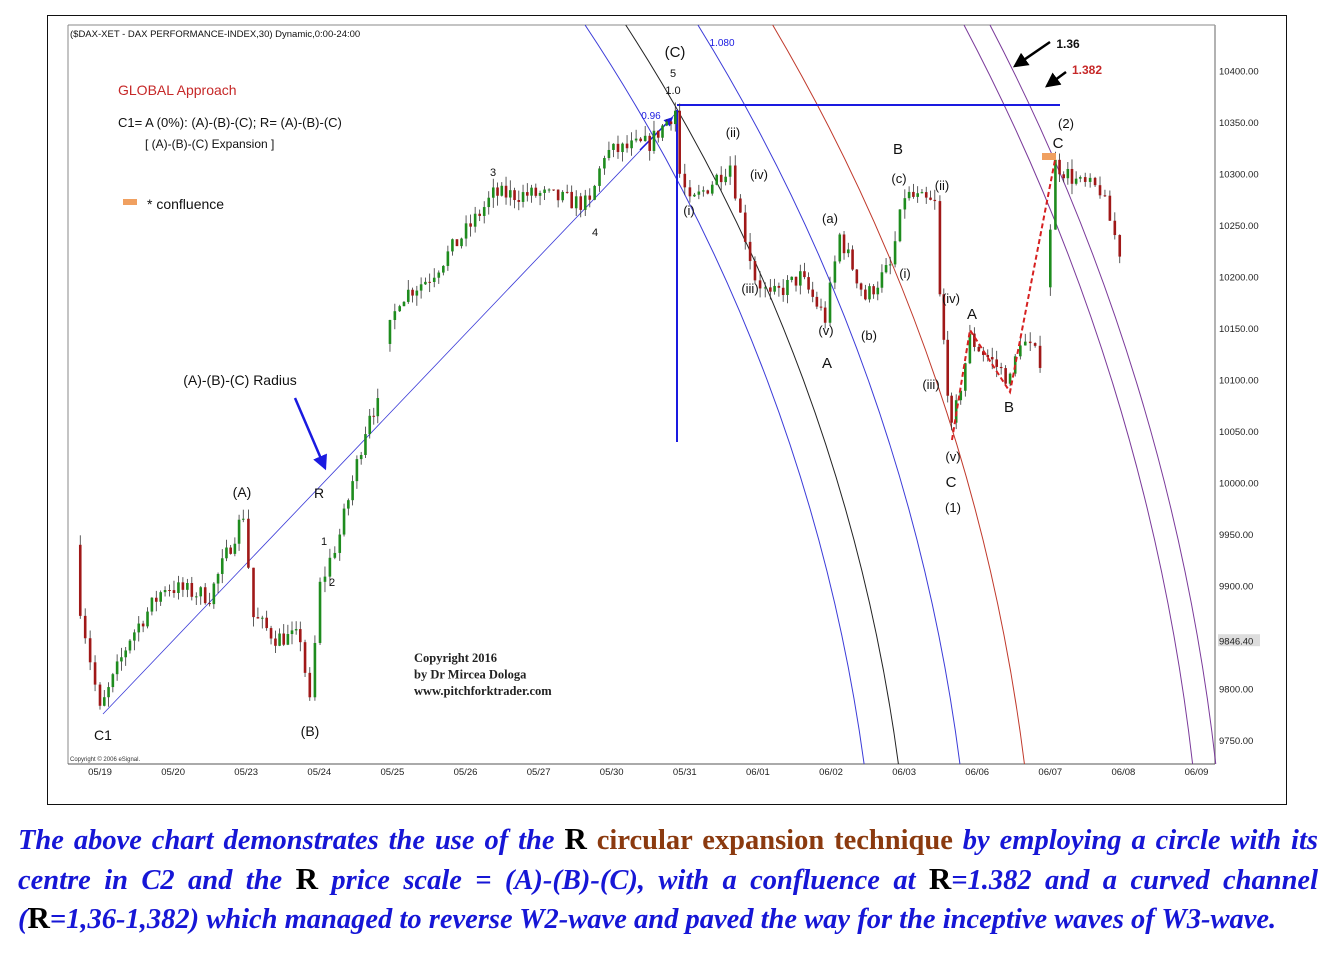  What do you see at coordinates (310, 731) in the screenshot?
I see `wave-label: (B)` at bounding box center [310, 731].